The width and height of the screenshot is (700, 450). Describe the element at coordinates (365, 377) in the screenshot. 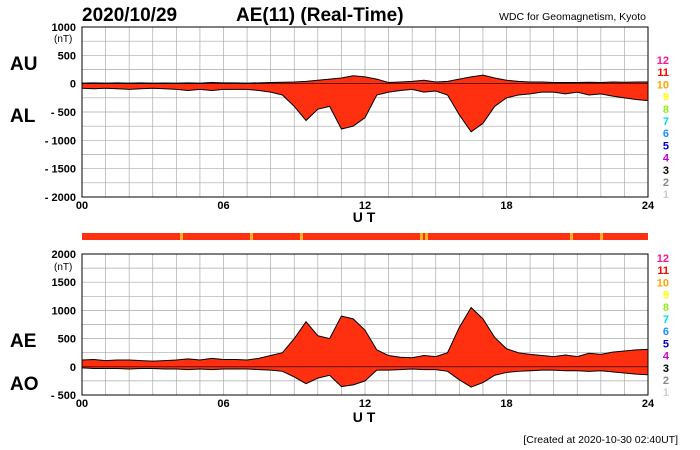

I see `ao-line` at that location.